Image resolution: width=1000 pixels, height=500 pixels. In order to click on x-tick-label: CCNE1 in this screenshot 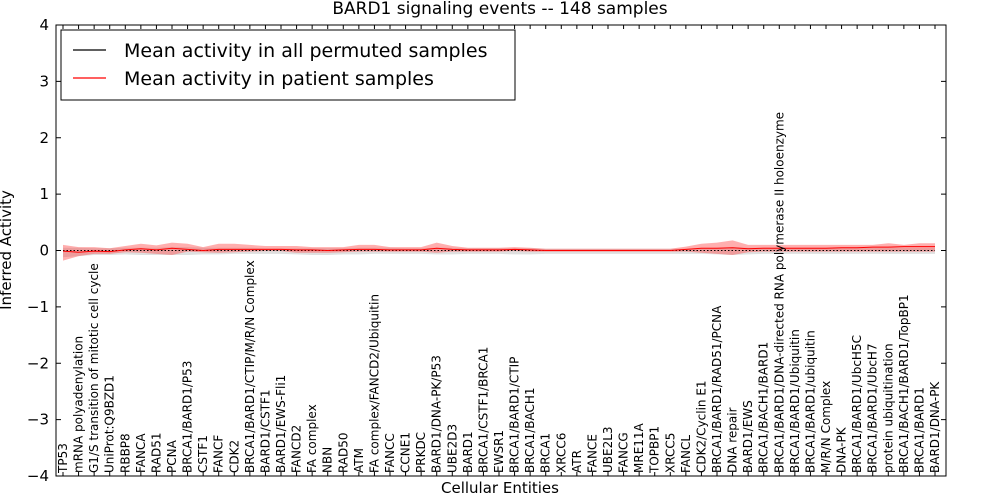, I will do `click(406, 452)`.